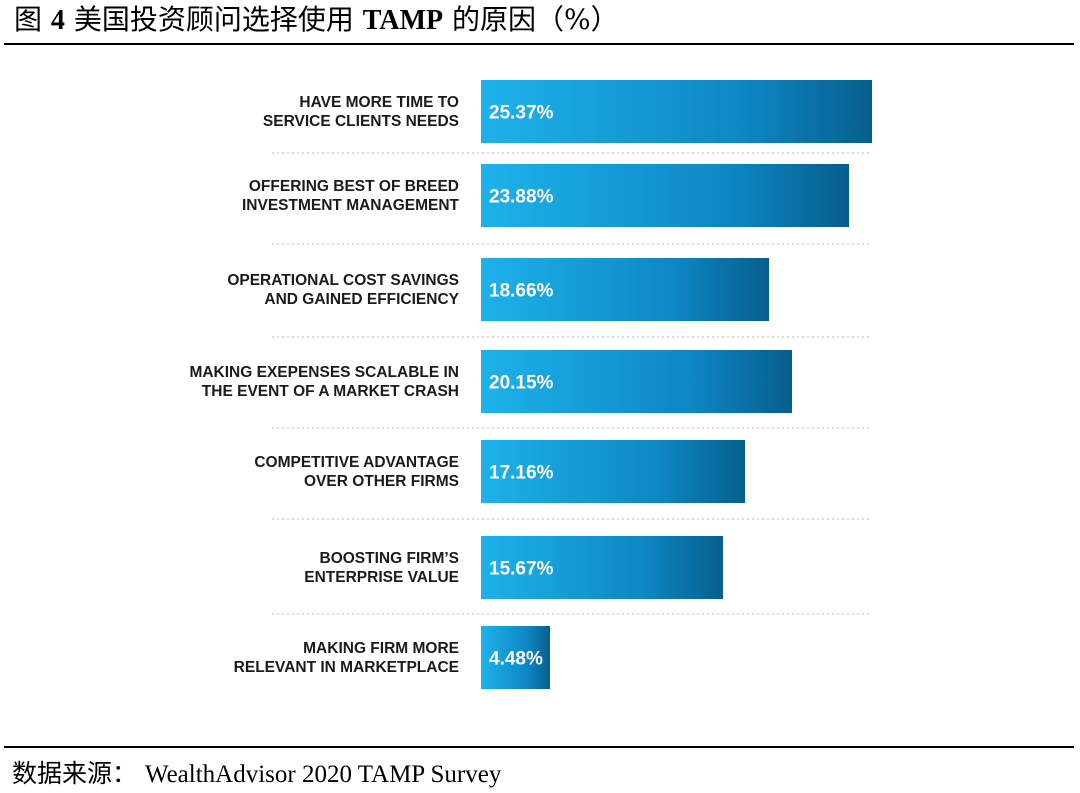 This screenshot has width=1080, height=793. Describe the element at coordinates (343, 280) in the screenshot. I see `category-label: OPERATIONAL COST SAVINGS` at that location.